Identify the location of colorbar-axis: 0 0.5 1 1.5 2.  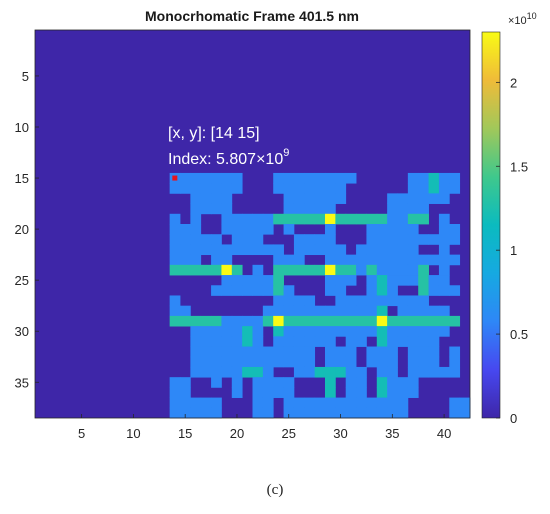
(512, 250).